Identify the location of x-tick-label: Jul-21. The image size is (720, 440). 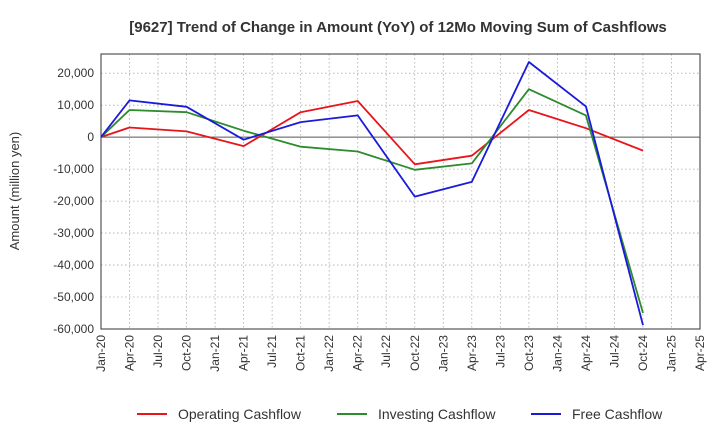
(272, 351).